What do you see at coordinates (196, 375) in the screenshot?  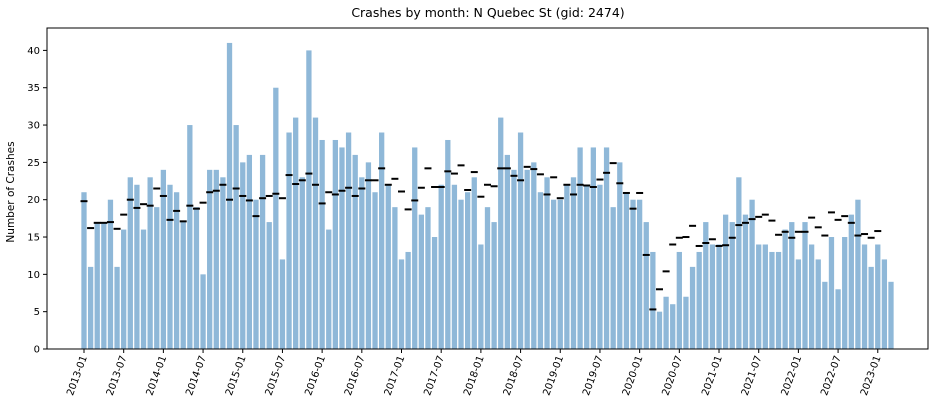 I see `x-tick-label: 2014-07` at bounding box center [196, 375].